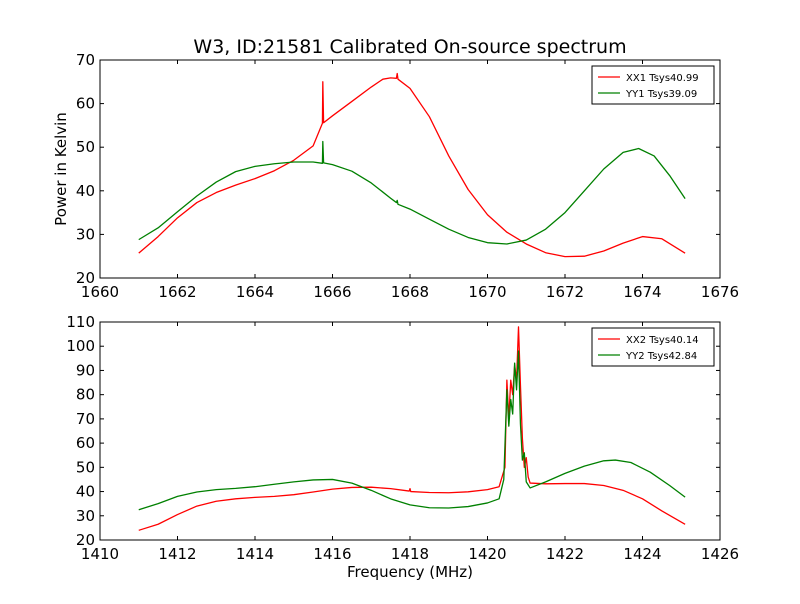 This screenshot has width=800, height=604. Describe the element at coordinates (410, 292) in the screenshot. I see `x-tick-label: 1668` at that location.